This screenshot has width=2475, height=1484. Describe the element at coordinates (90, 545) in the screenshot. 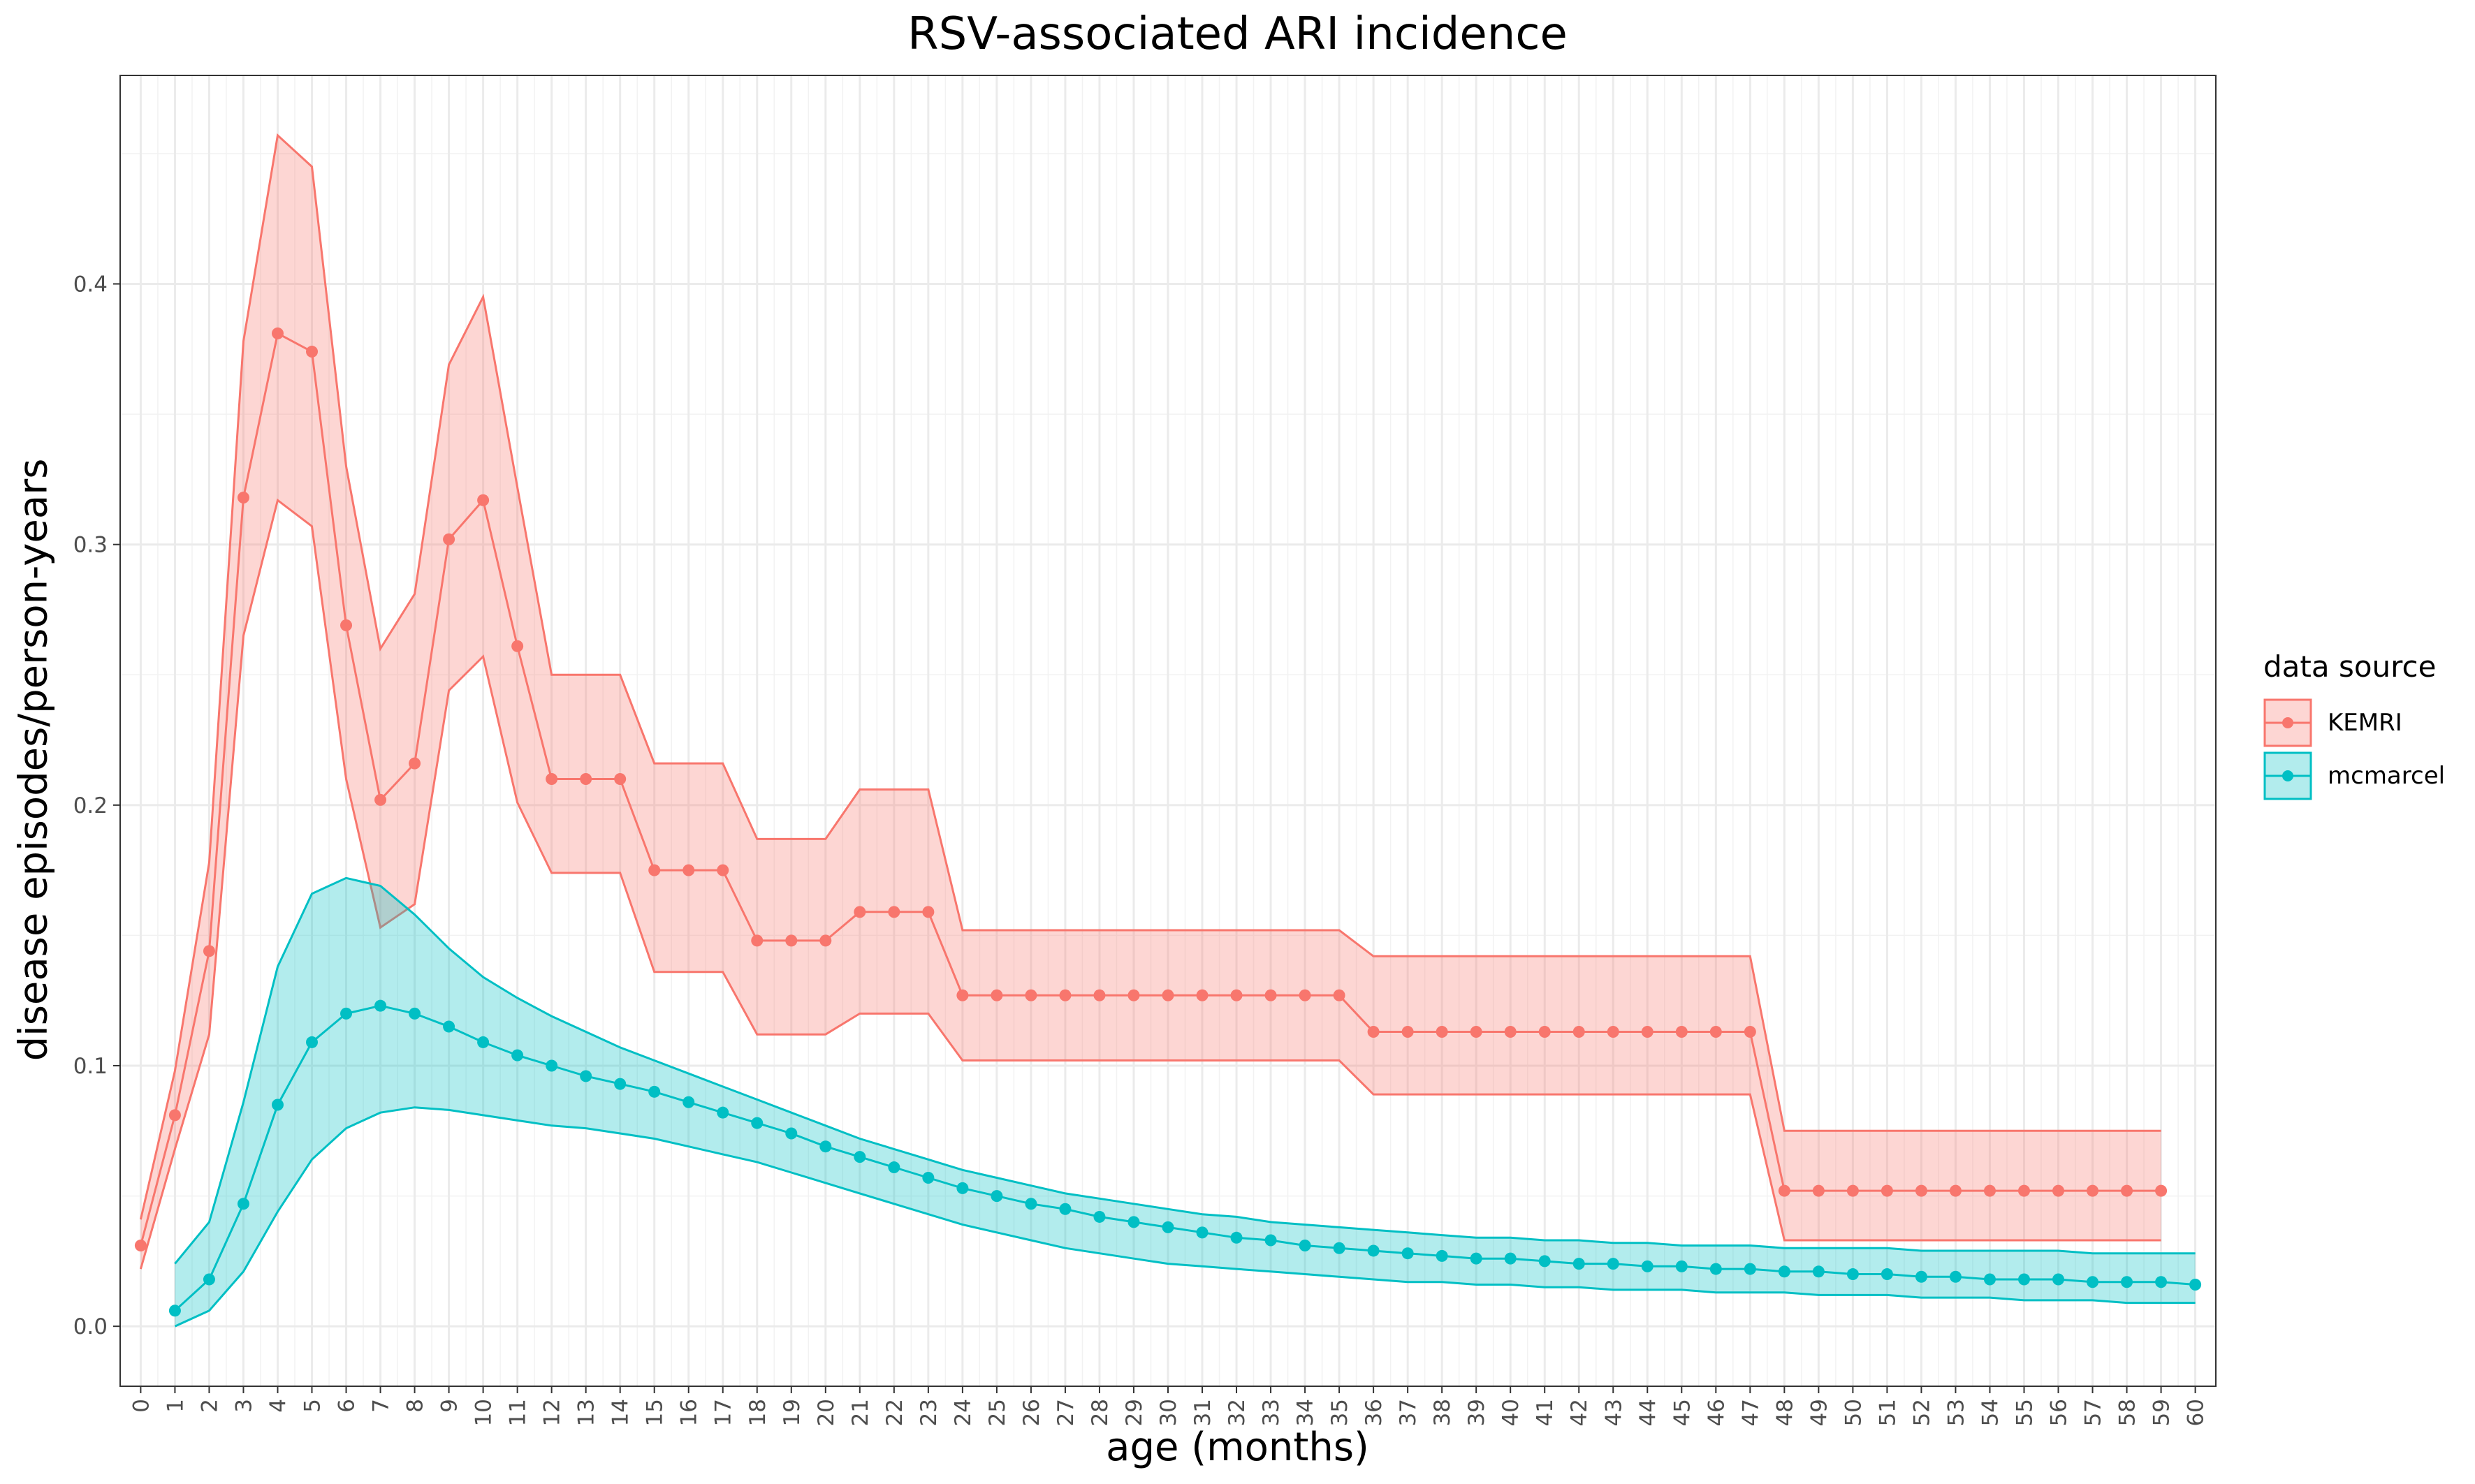

I see `y-tick-label: 0.3` at that location.